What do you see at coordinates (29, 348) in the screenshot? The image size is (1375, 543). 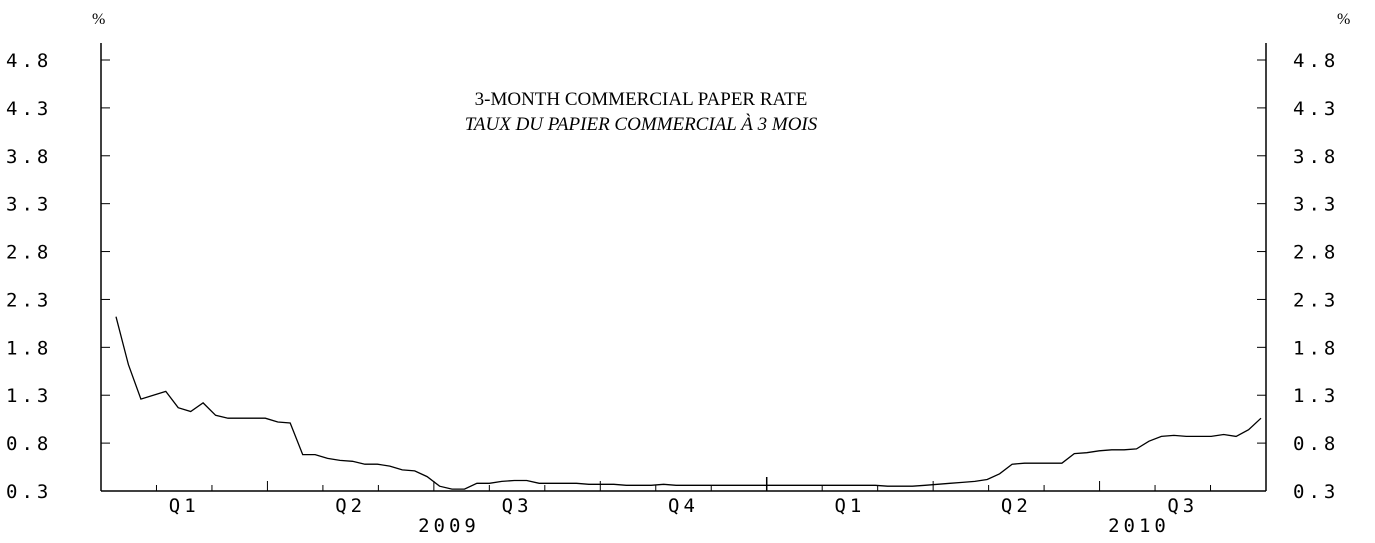 I see `y-tick-label-left: 1.8` at bounding box center [29, 348].